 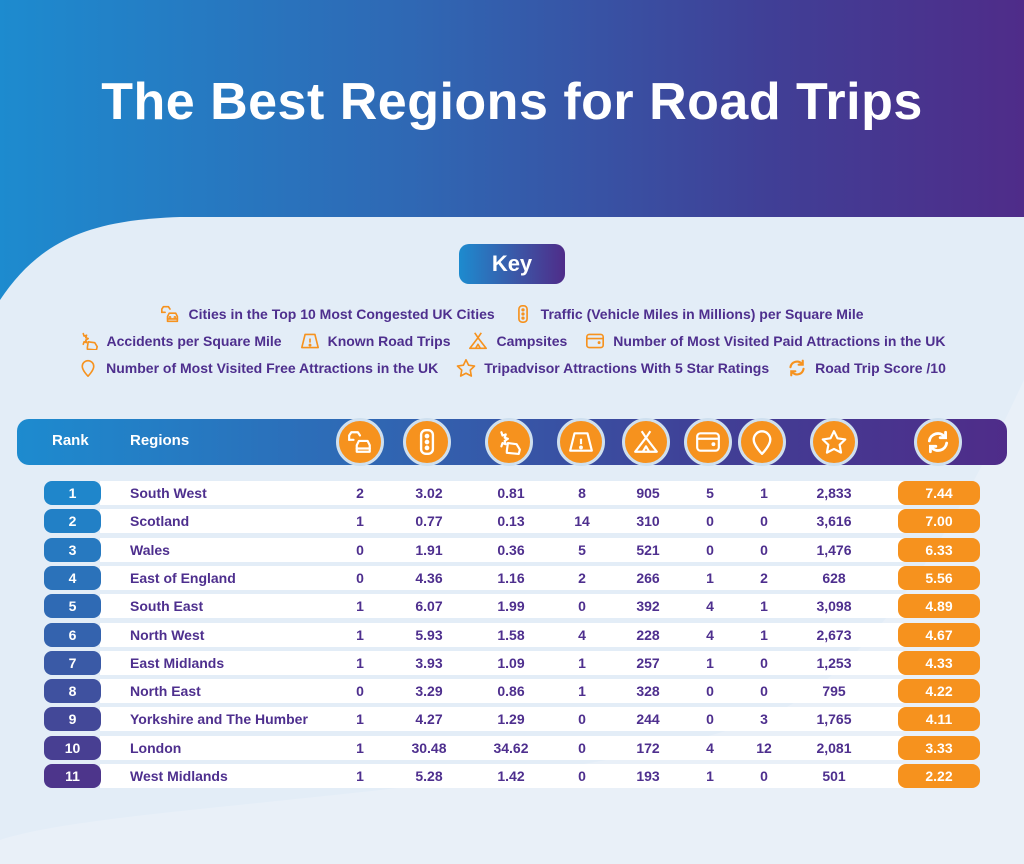 What do you see at coordinates (582, 549) in the screenshot?
I see `road-trips-value: 5` at bounding box center [582, 549].